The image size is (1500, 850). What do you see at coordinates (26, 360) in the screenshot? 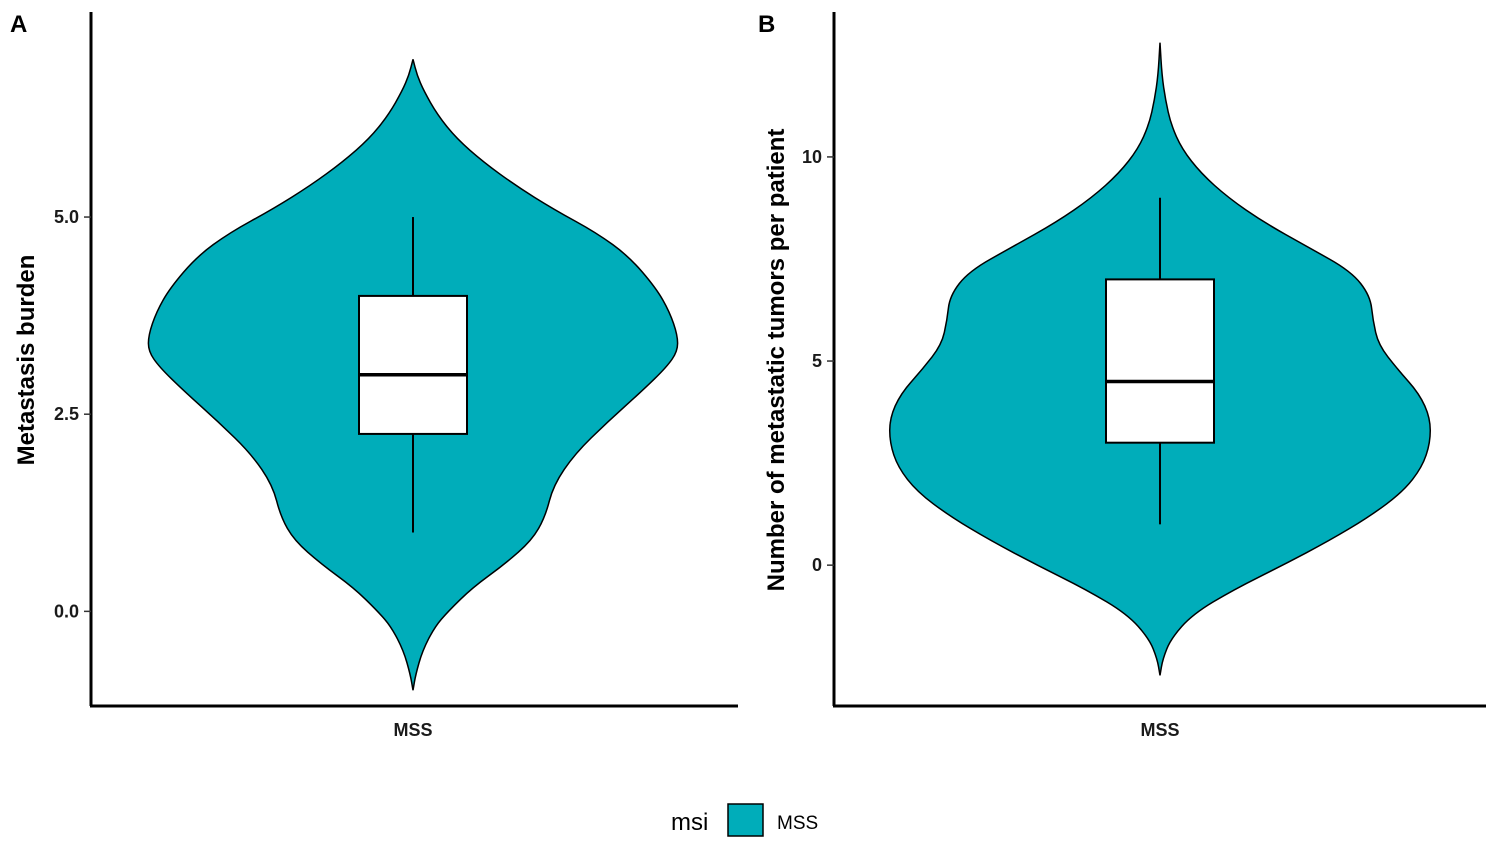
I see `panel-a-y-axis-title: Metastasis burden` at bounding box center [26, 360].